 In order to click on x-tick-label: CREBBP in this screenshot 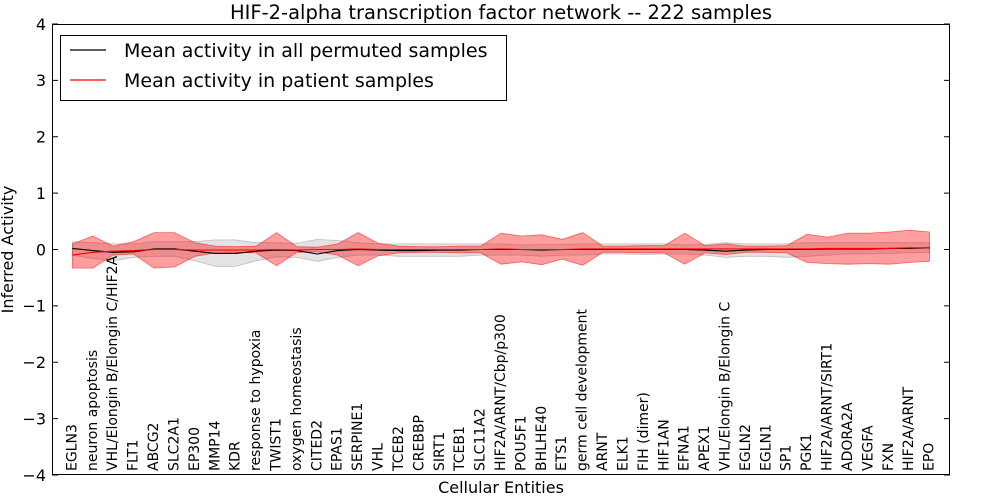, I will do `click(419, 443)`.